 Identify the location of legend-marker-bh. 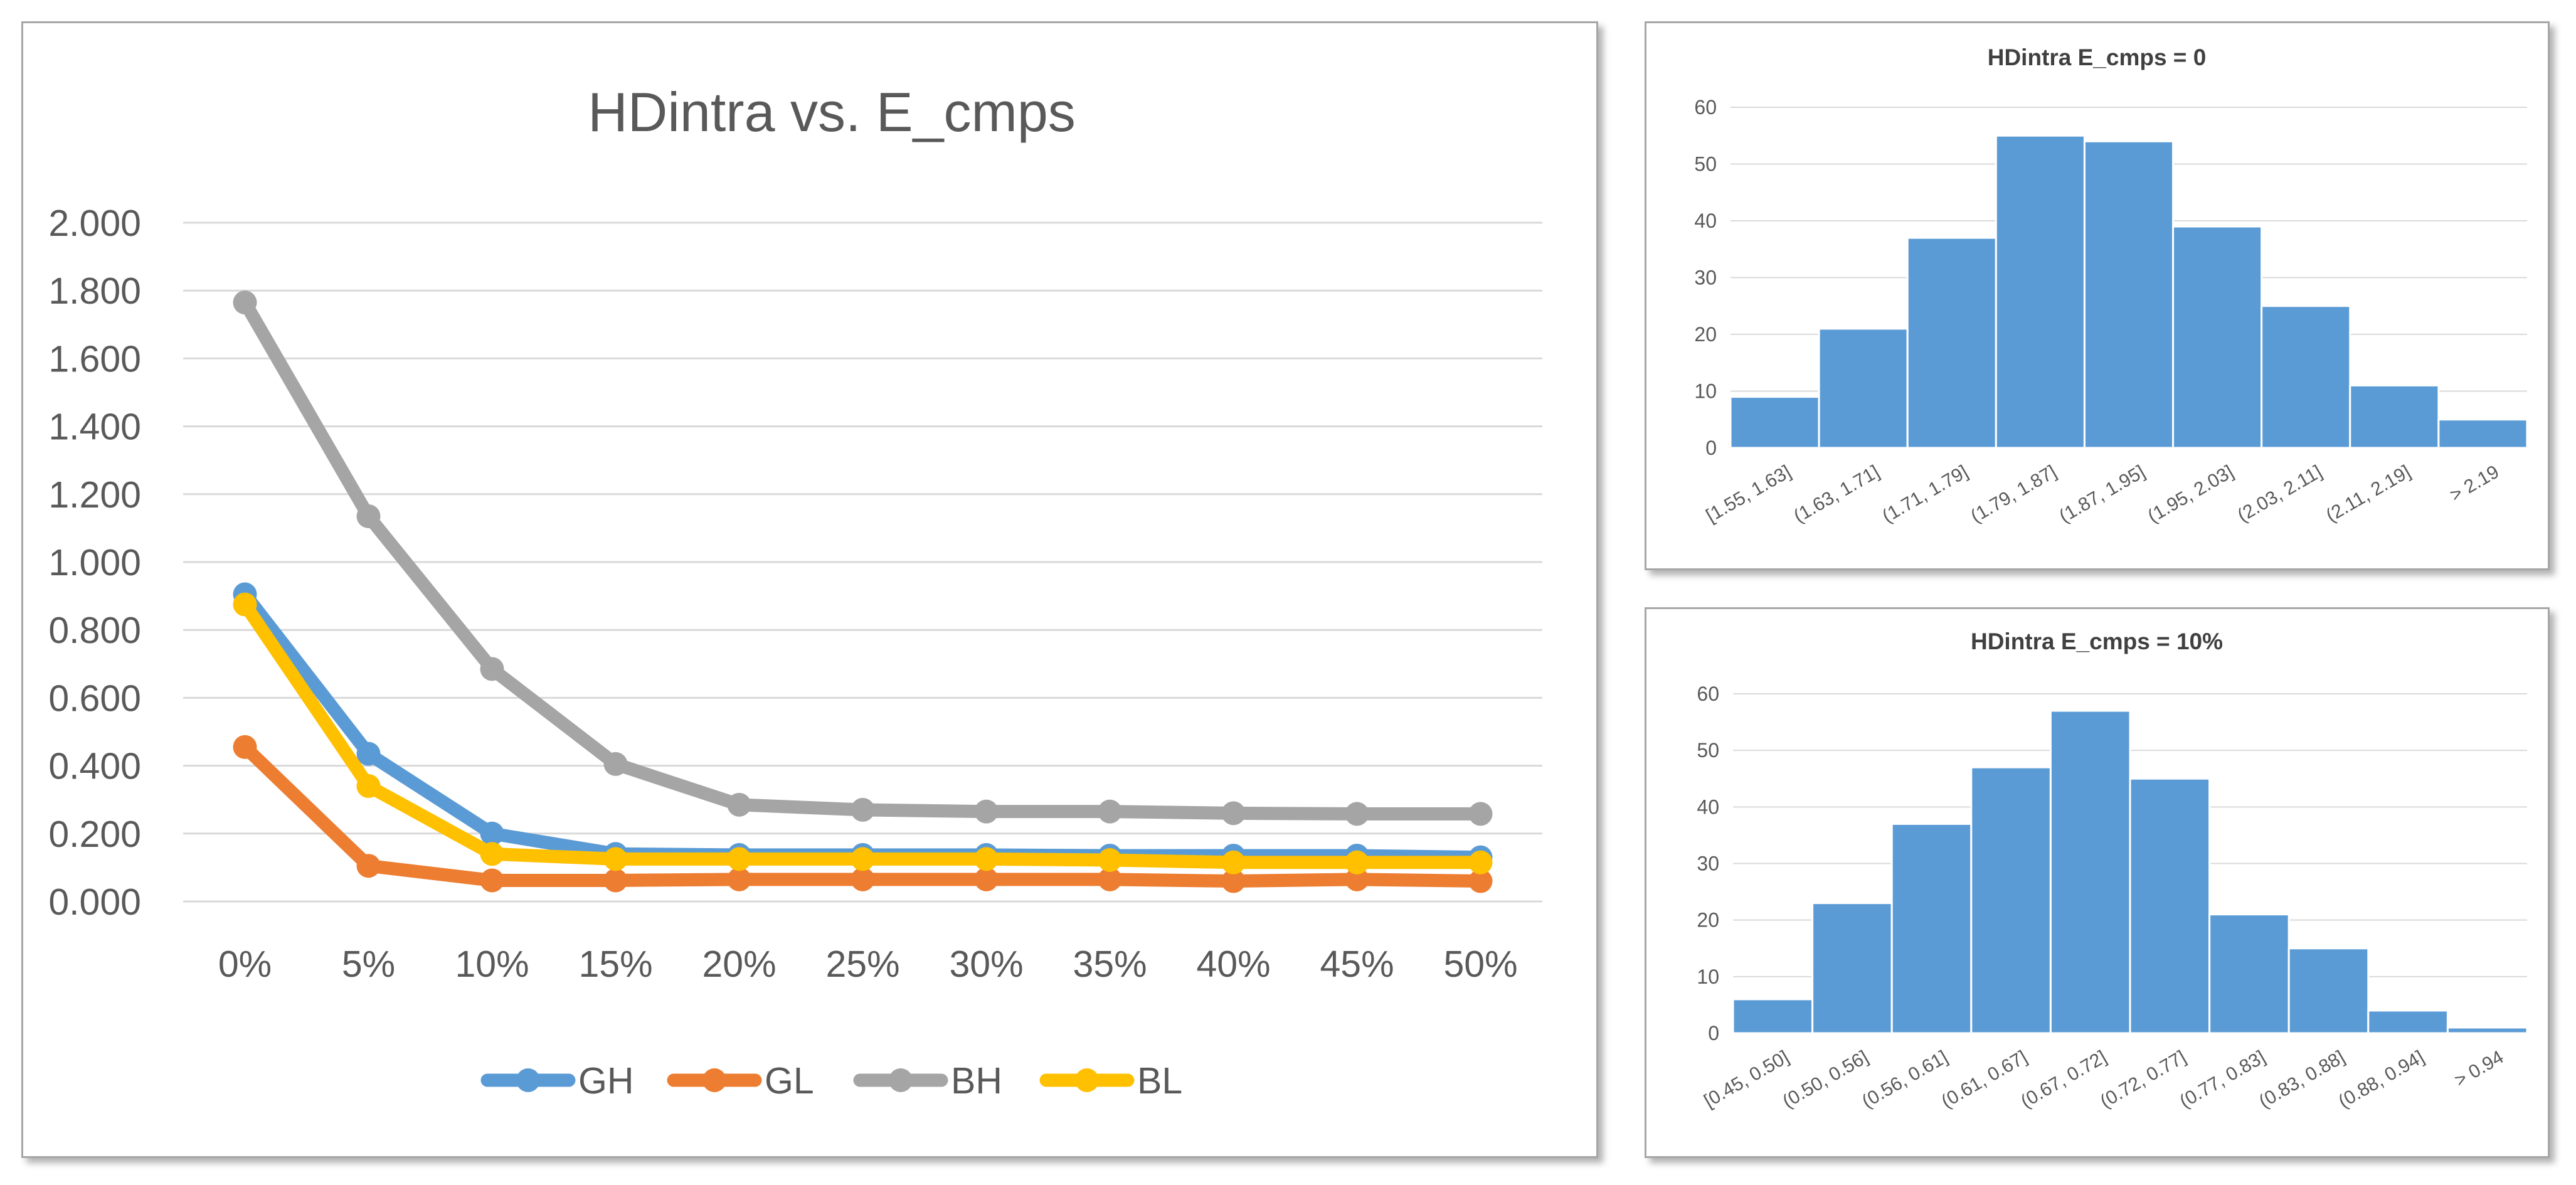
(901, 1080).